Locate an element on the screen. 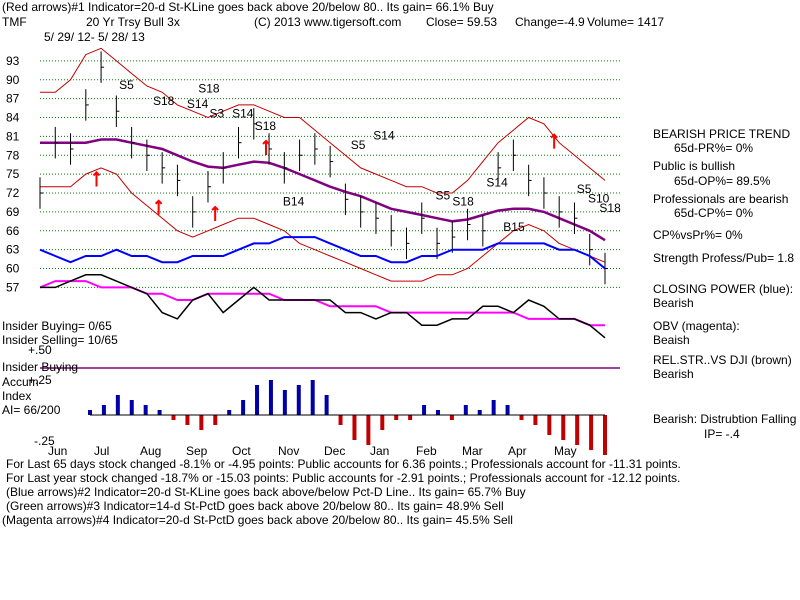  price-tick-label: 78 is located at coordinates (13, 155).